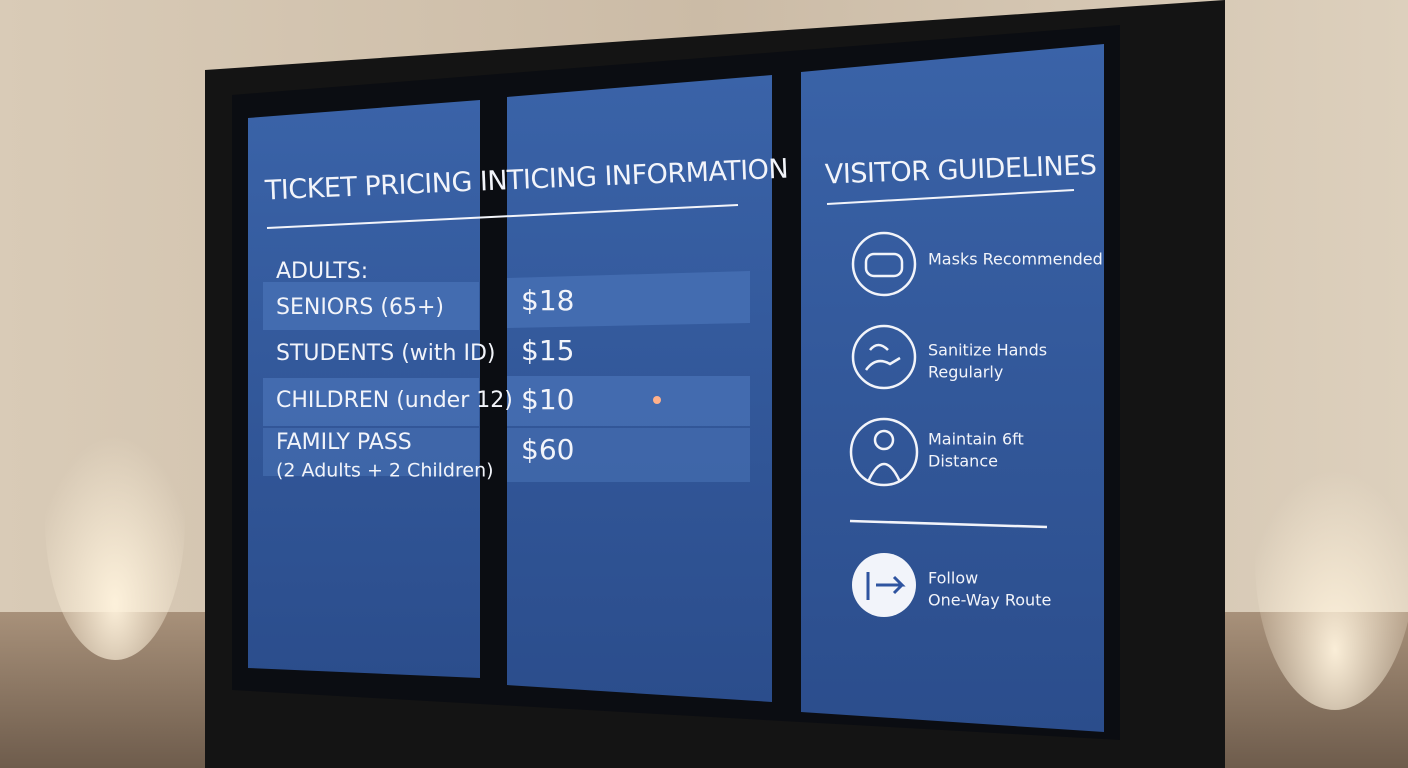 This screenshot has width=1408, height=768. I want to click on row-label: FAMILY PASS, so click(344, 442).